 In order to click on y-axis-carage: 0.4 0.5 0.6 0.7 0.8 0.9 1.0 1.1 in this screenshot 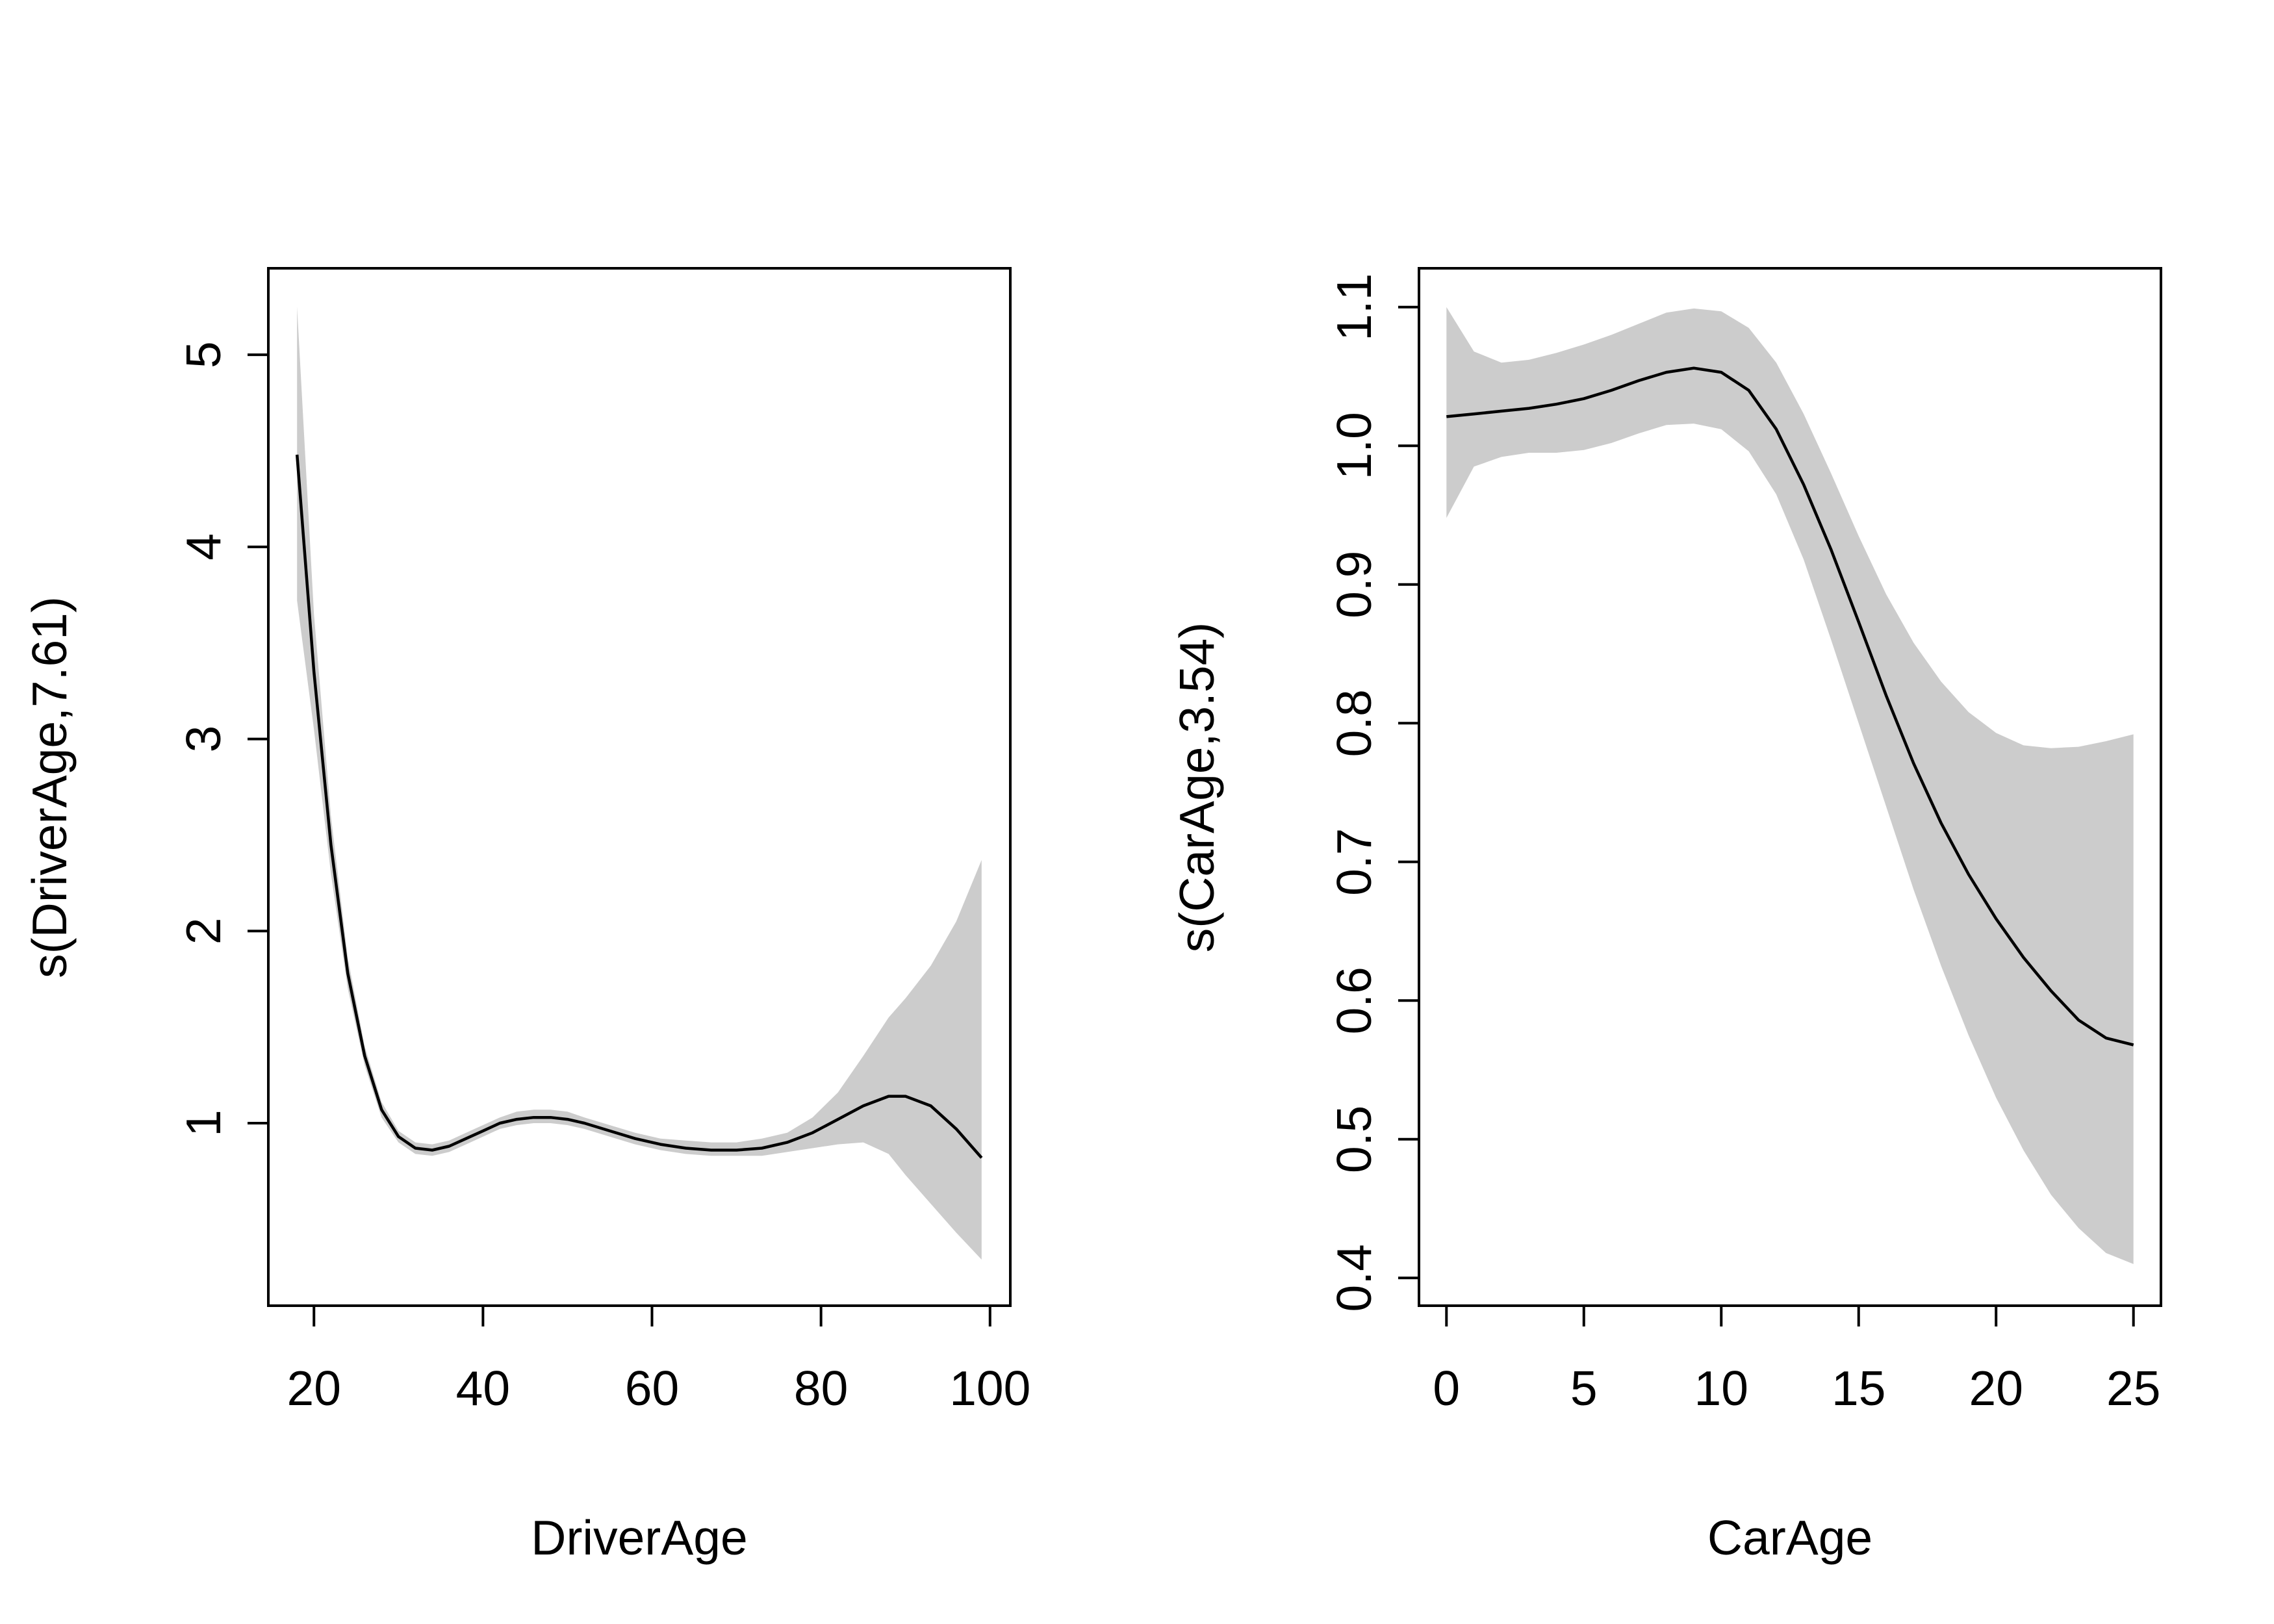, I will do `click(1373, 792)`.